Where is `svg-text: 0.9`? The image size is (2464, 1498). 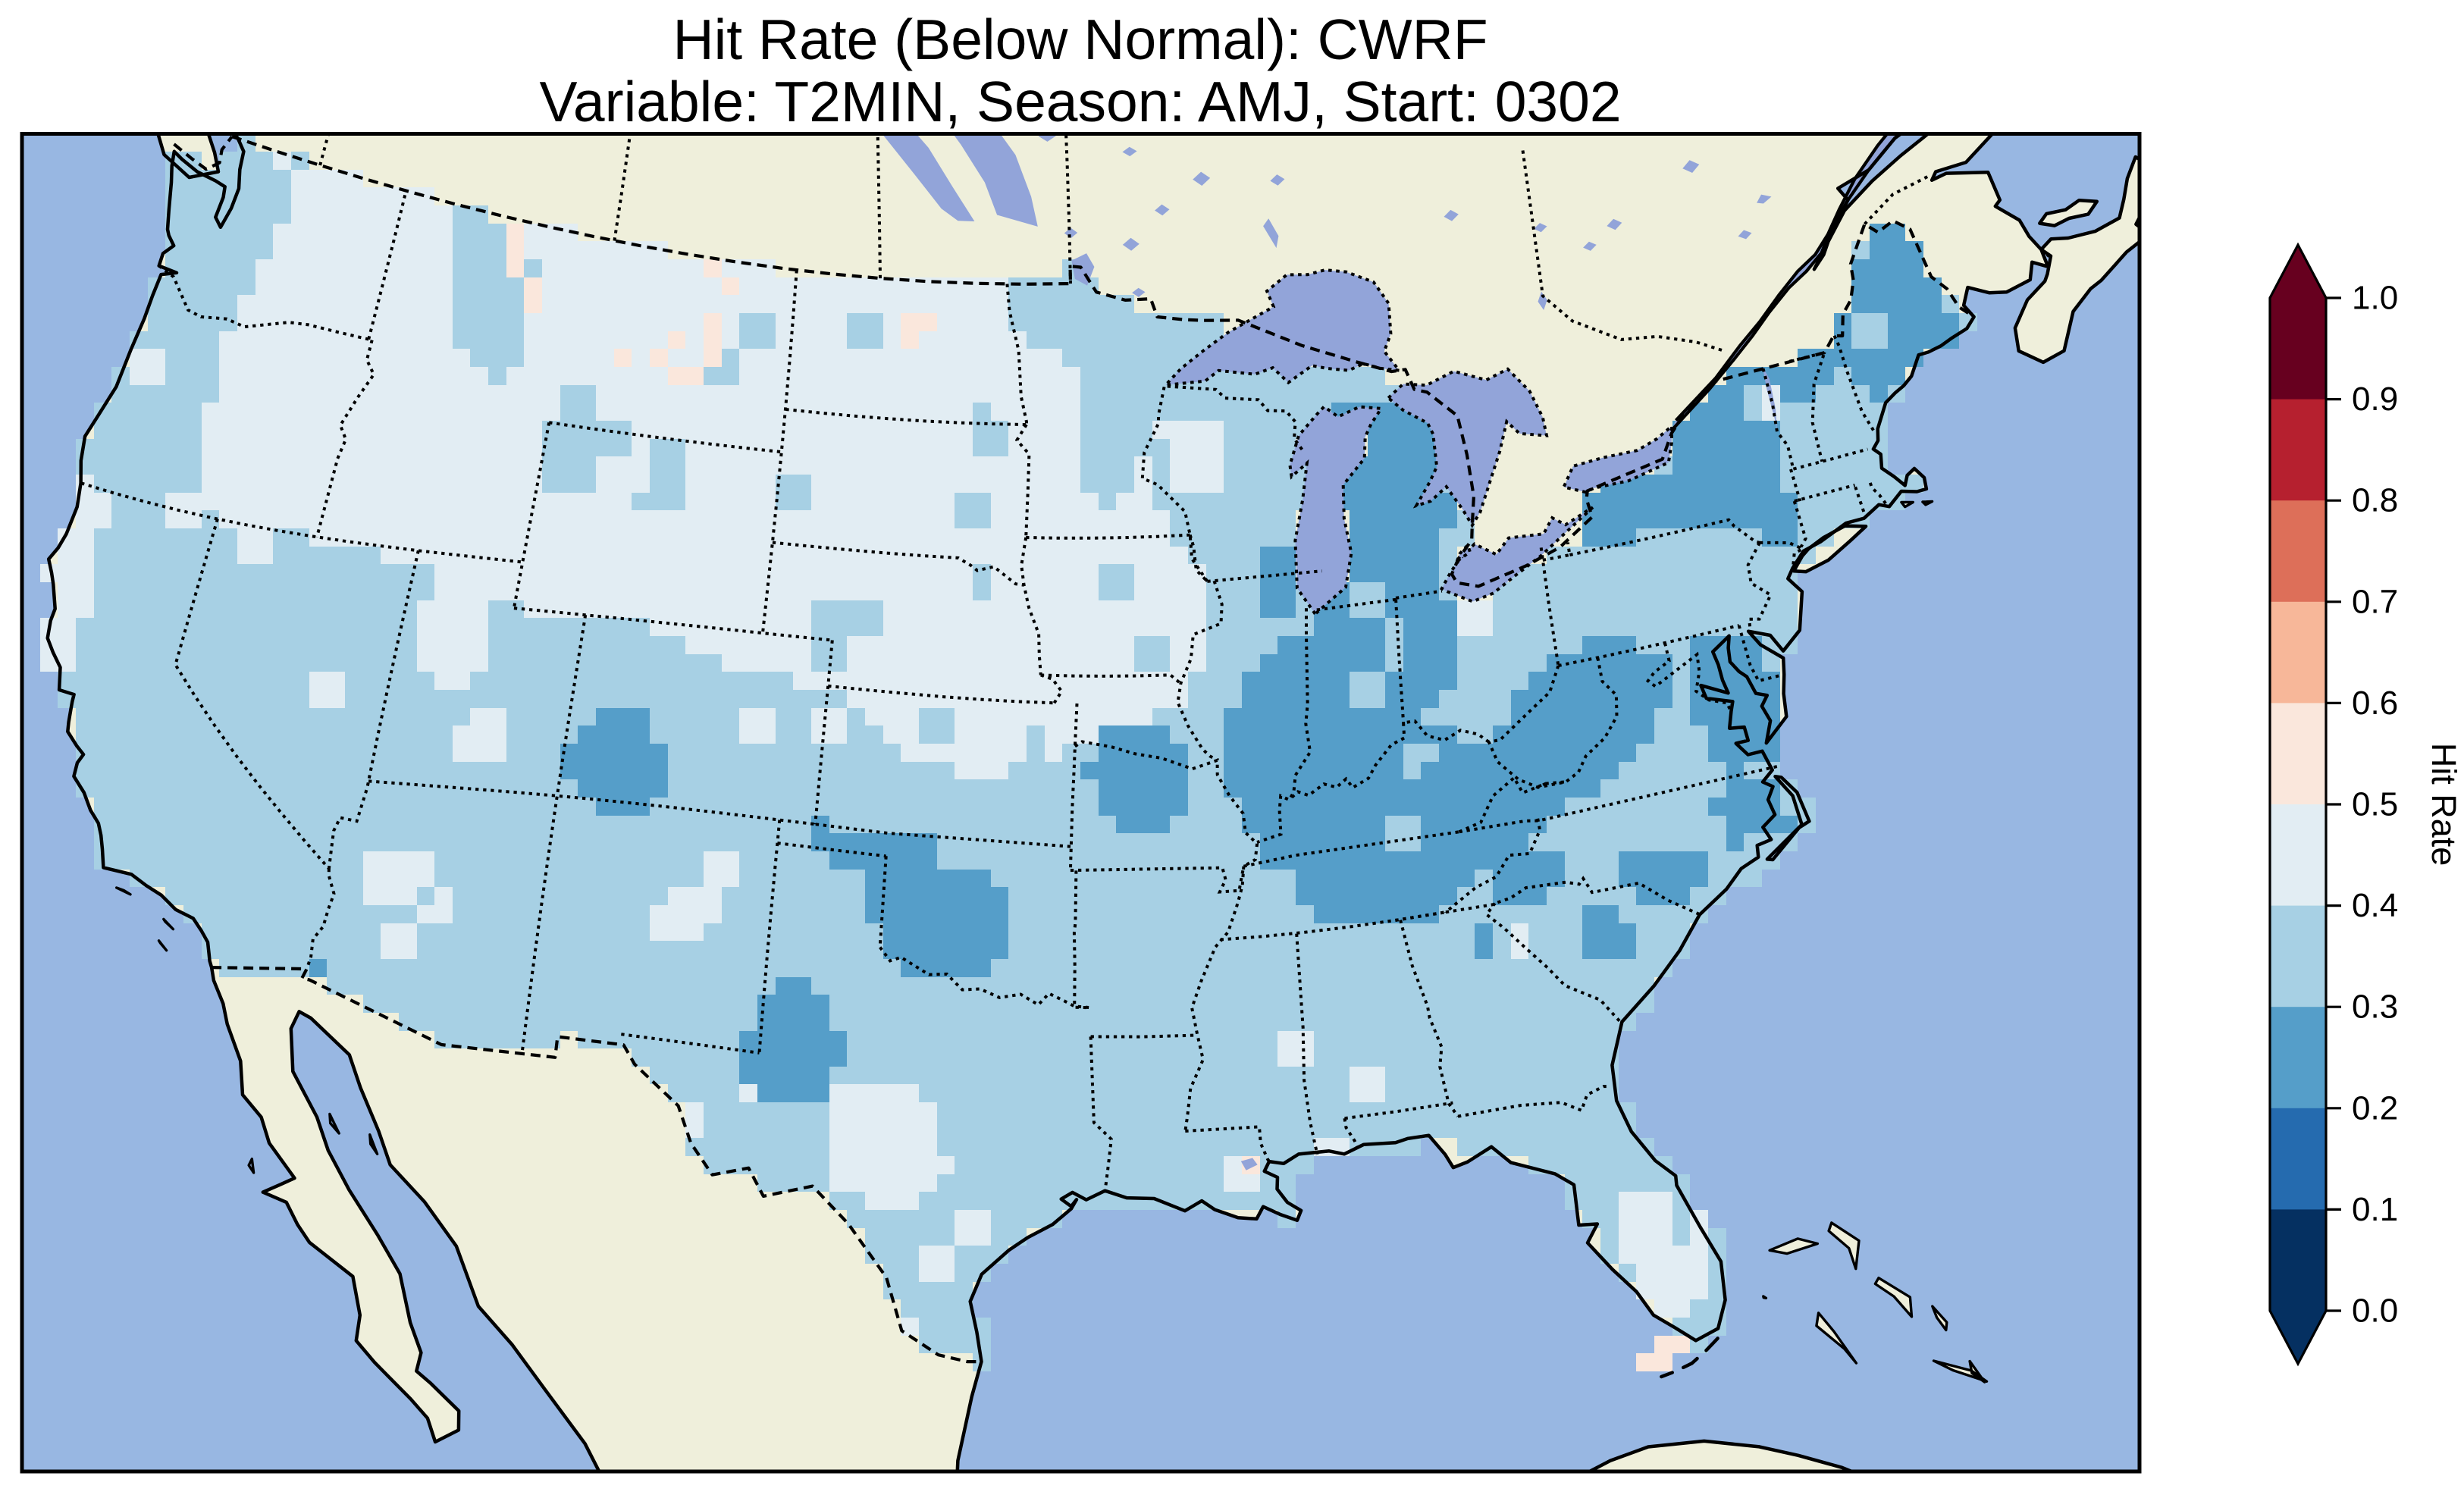 svg-text: 0.9 is located at coordinates (2375, 400).